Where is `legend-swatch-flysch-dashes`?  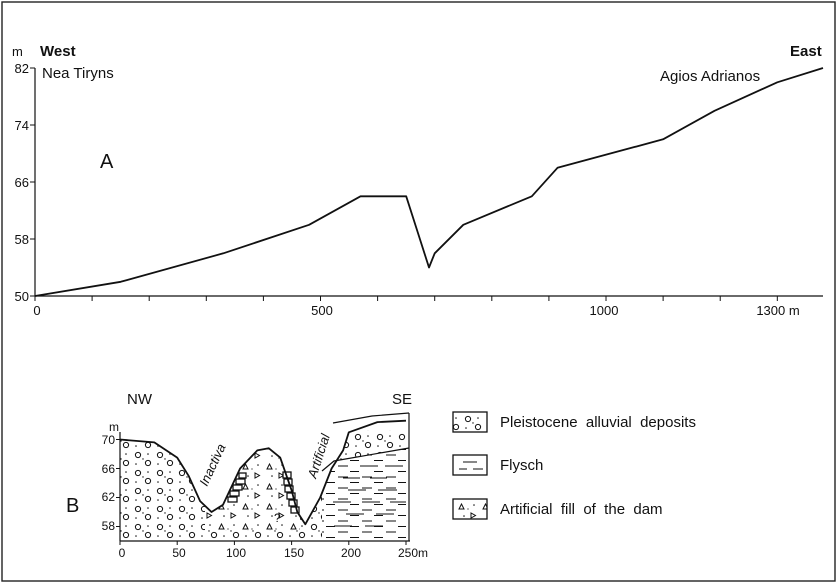 legend-swatch-flysch-dashes is located at coordinates (471, 465).